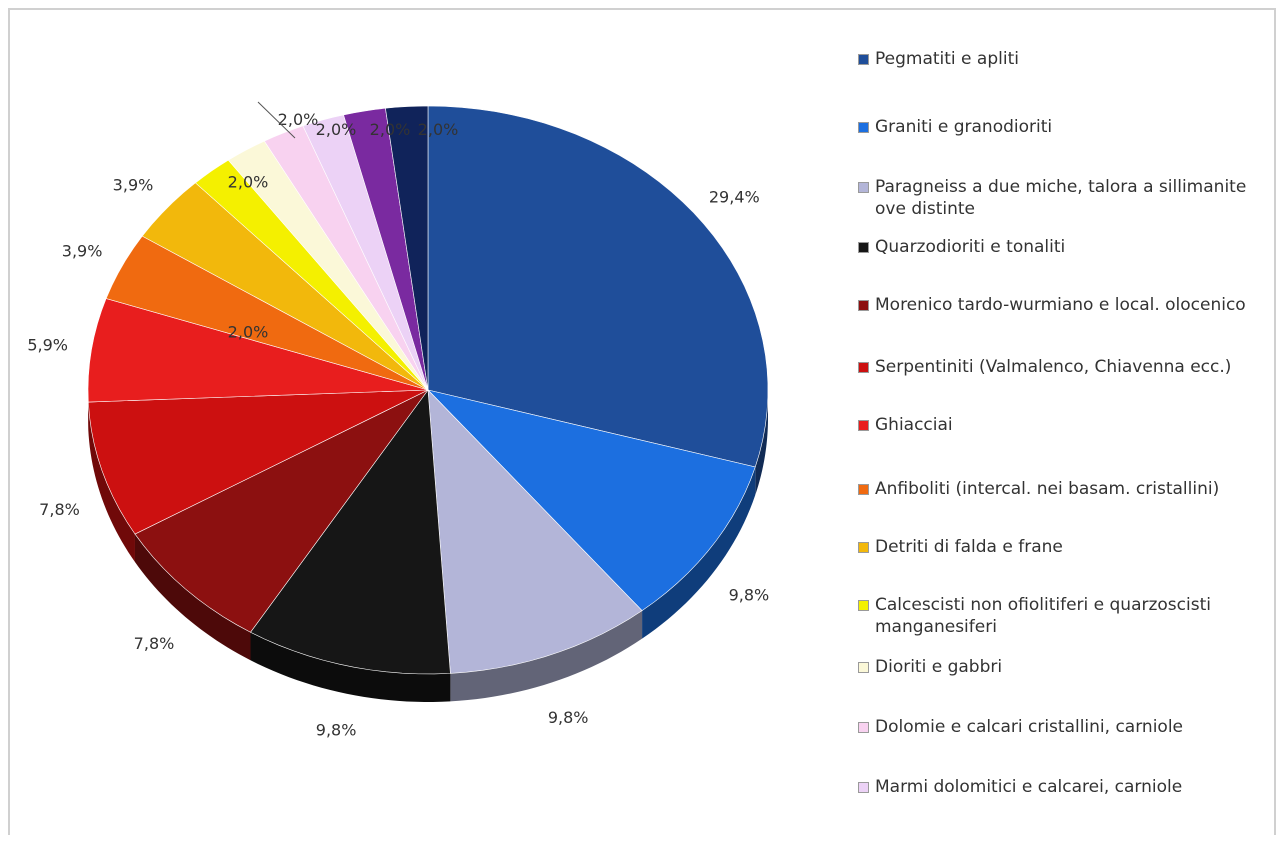 This screenshot has width=1286, height=843. What do you see at coordinates (1068, 667) in the screenshot?
I see `legend-item: Dioriti e gabbri` at bounding box center [1068, 667].